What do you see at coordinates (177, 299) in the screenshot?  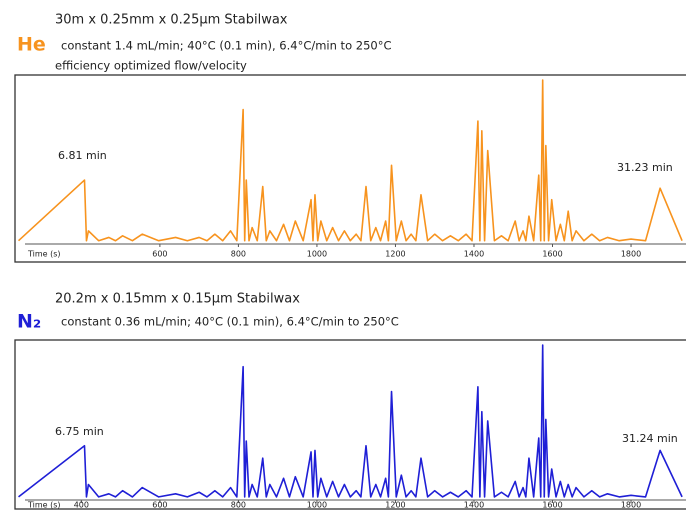 I see `column-spec: 20.2m x 0.15mm x 0.15µm Stabilwax` at bounding box center [177, 299].